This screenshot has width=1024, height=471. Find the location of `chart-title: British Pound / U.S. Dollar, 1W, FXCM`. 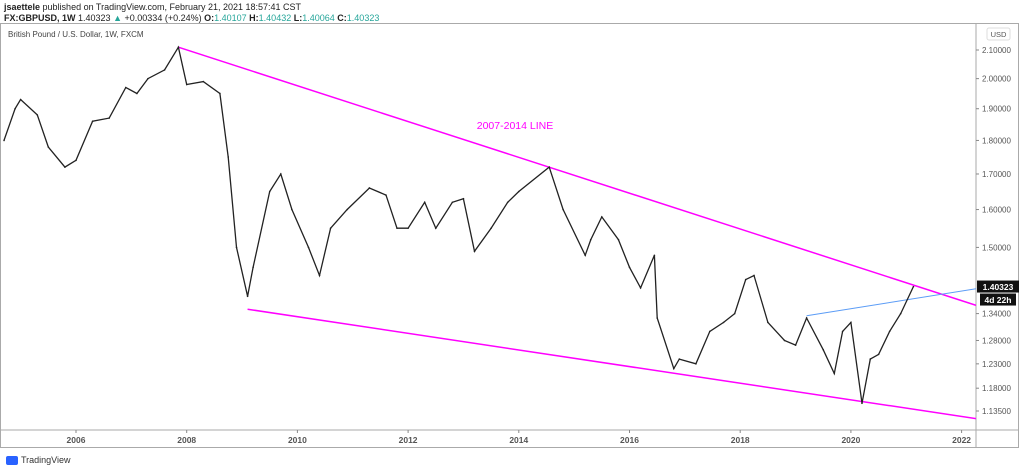

chart-title: British Pound / U.S. Dollar, 1W, FXCM is located at coordinates (76, 34).